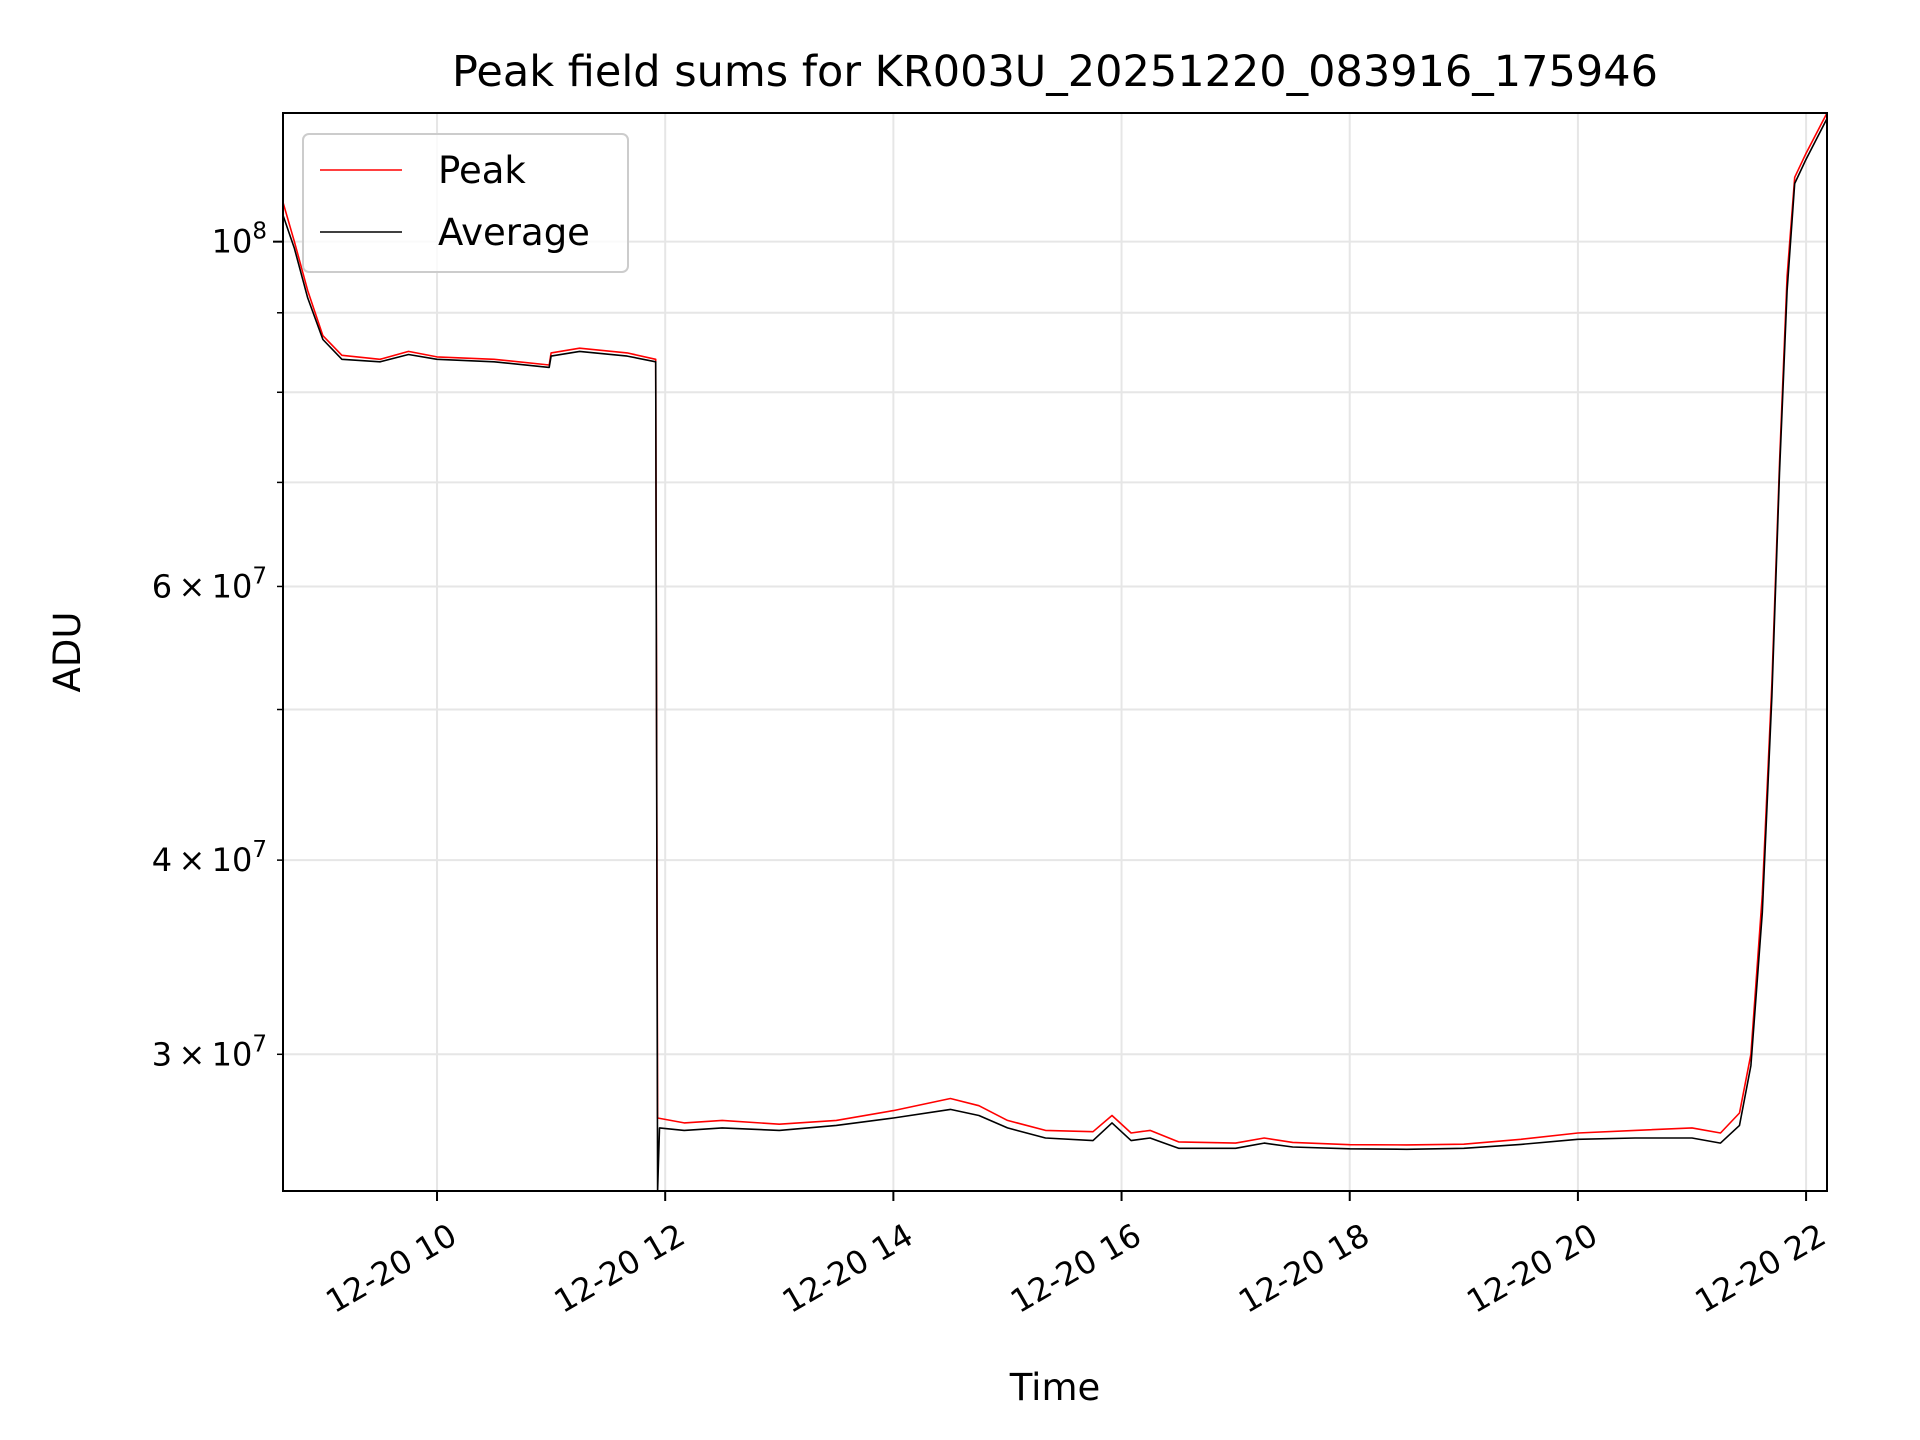  I want to click on legend-label-average: Average, so click(514, 232).